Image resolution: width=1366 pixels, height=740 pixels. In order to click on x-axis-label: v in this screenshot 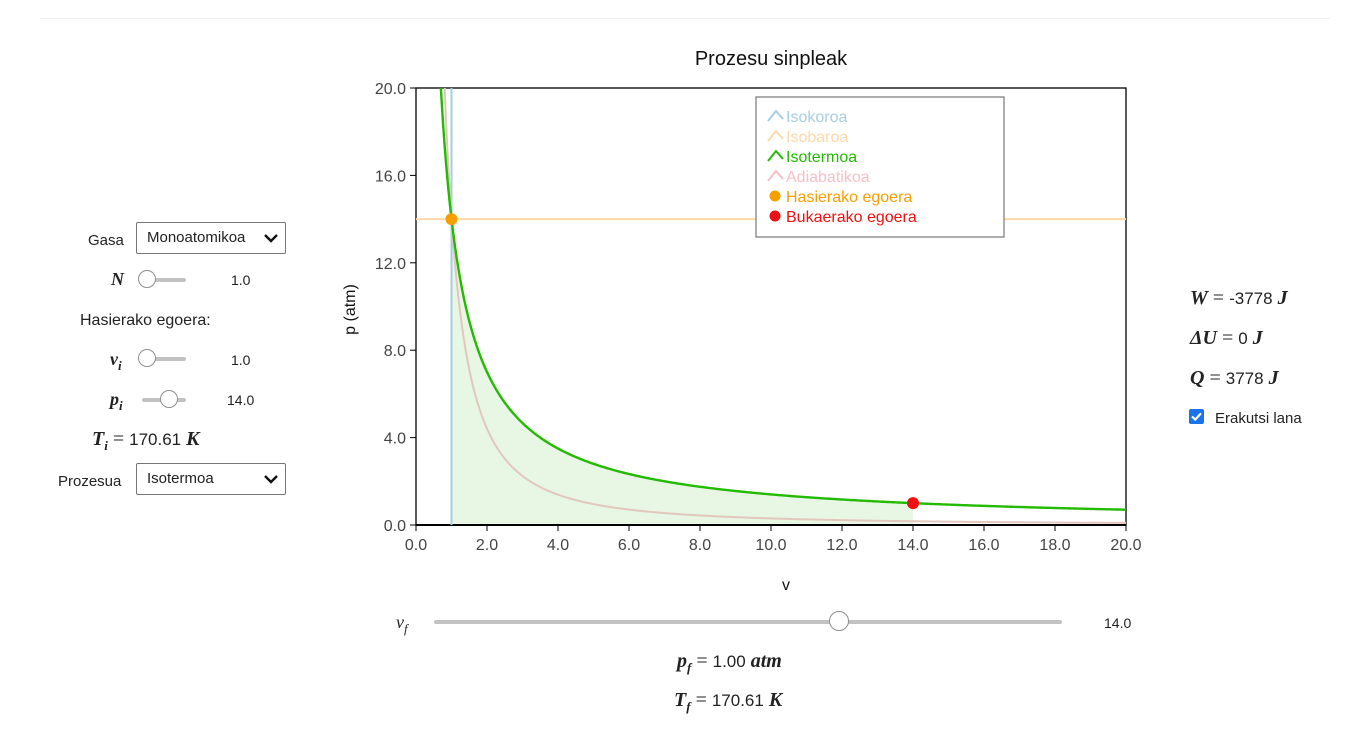, I will do `click(786, 585)`.